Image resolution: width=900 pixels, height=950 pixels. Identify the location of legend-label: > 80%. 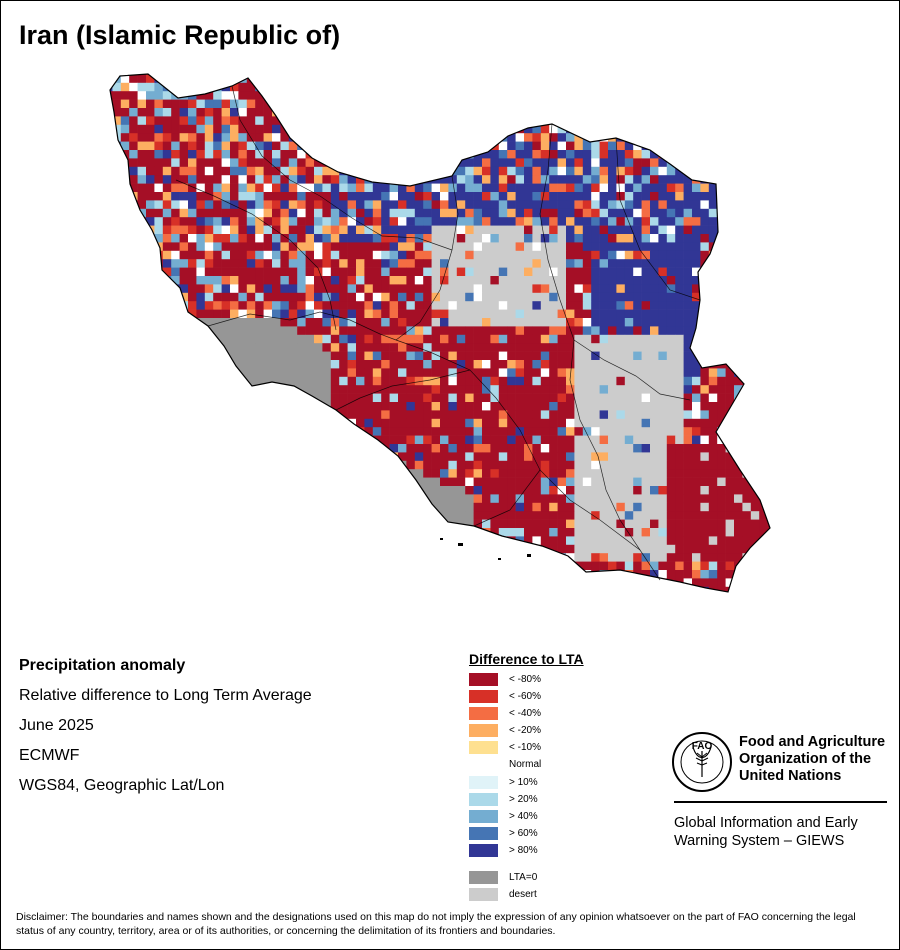
(523, 850).